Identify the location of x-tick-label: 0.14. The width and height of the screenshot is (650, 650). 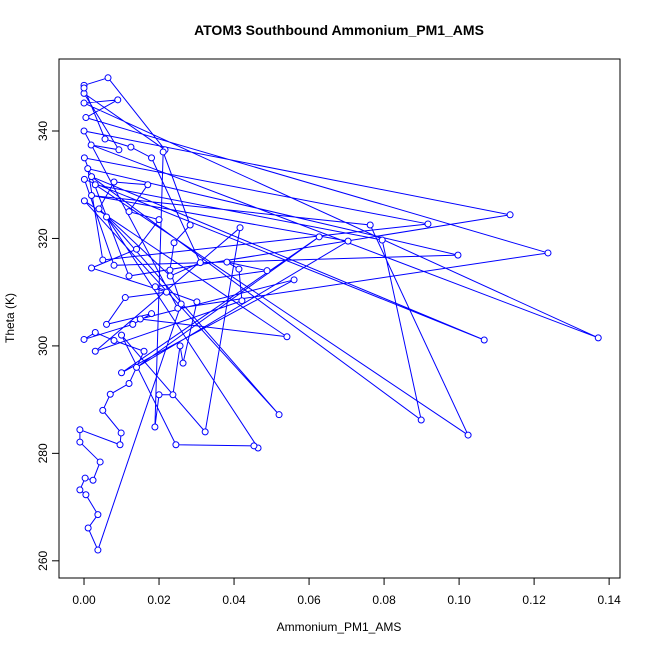
(609, 600).